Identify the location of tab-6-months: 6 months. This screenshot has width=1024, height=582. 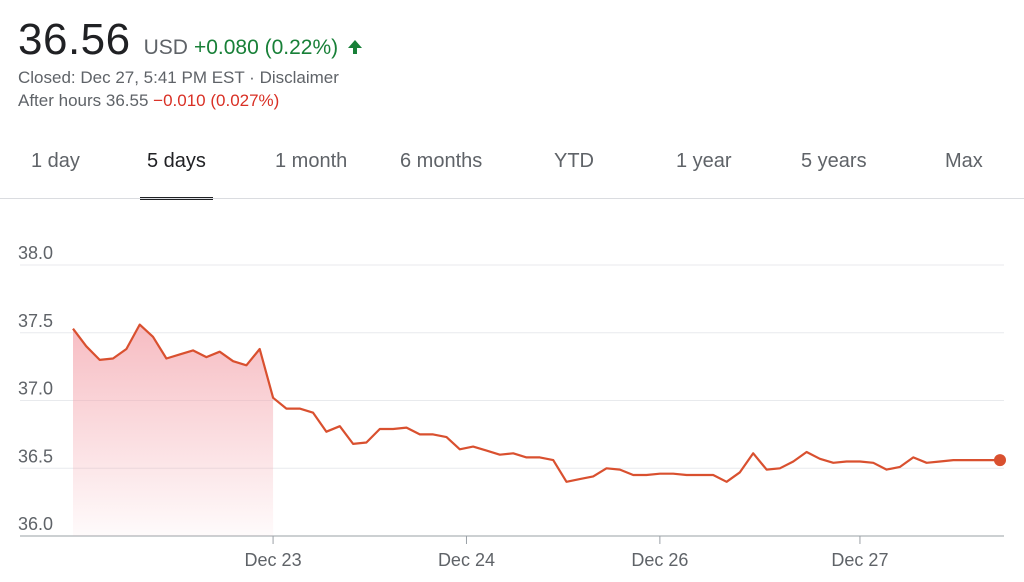
(441, 169).